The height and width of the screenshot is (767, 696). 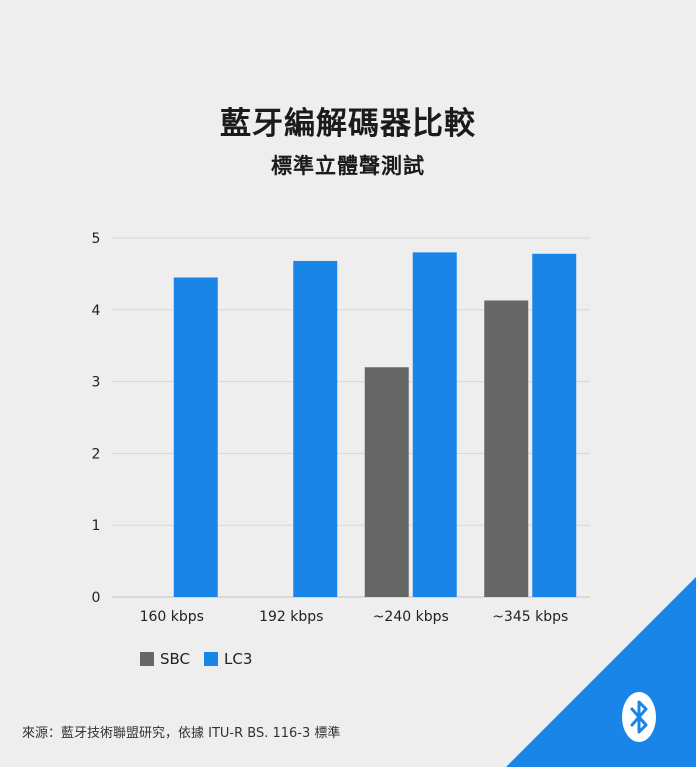 I want to click on x-tick-label: ~240 kbps, so click(x=411, y=617).